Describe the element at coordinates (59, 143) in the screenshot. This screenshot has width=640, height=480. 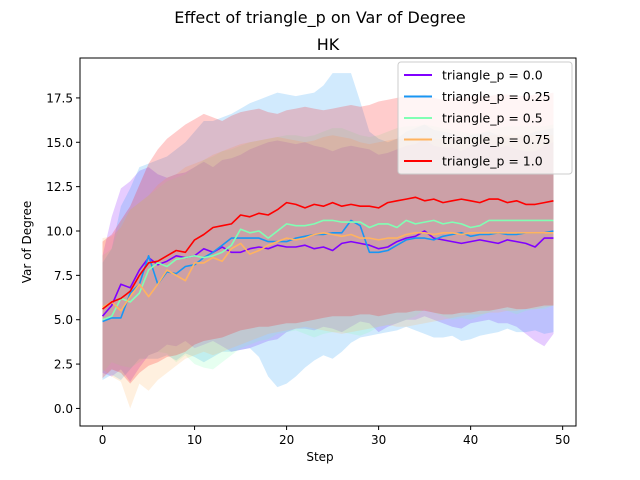
I see `y-tick-label: 15.0` at that location.